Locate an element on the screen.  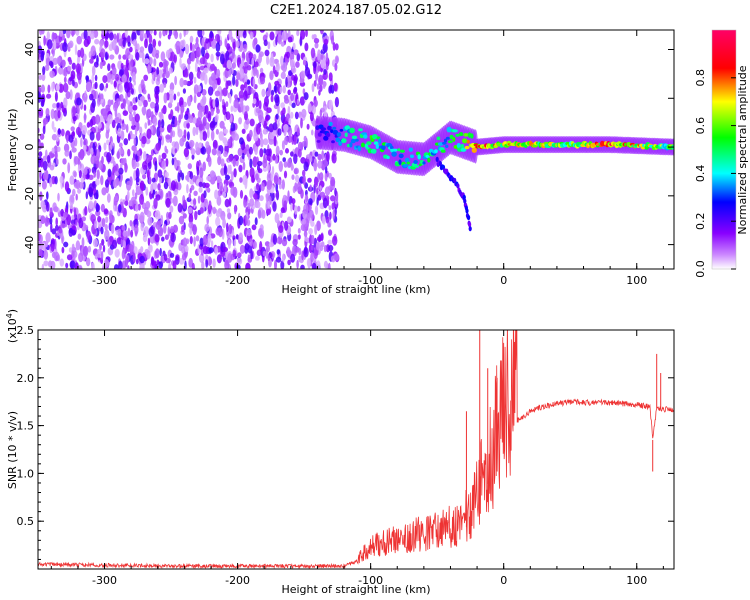
top-x-tick-label: -200 is located at coordinates (237, 280).